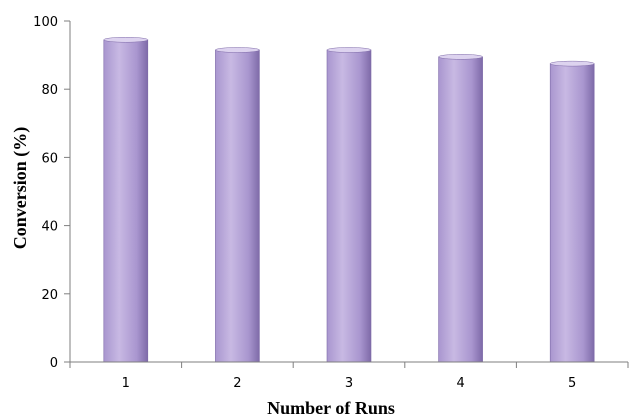 The height and width of the screenshot is (419, 640). I want to click on y-tick-label: 40, so click(49, 227).